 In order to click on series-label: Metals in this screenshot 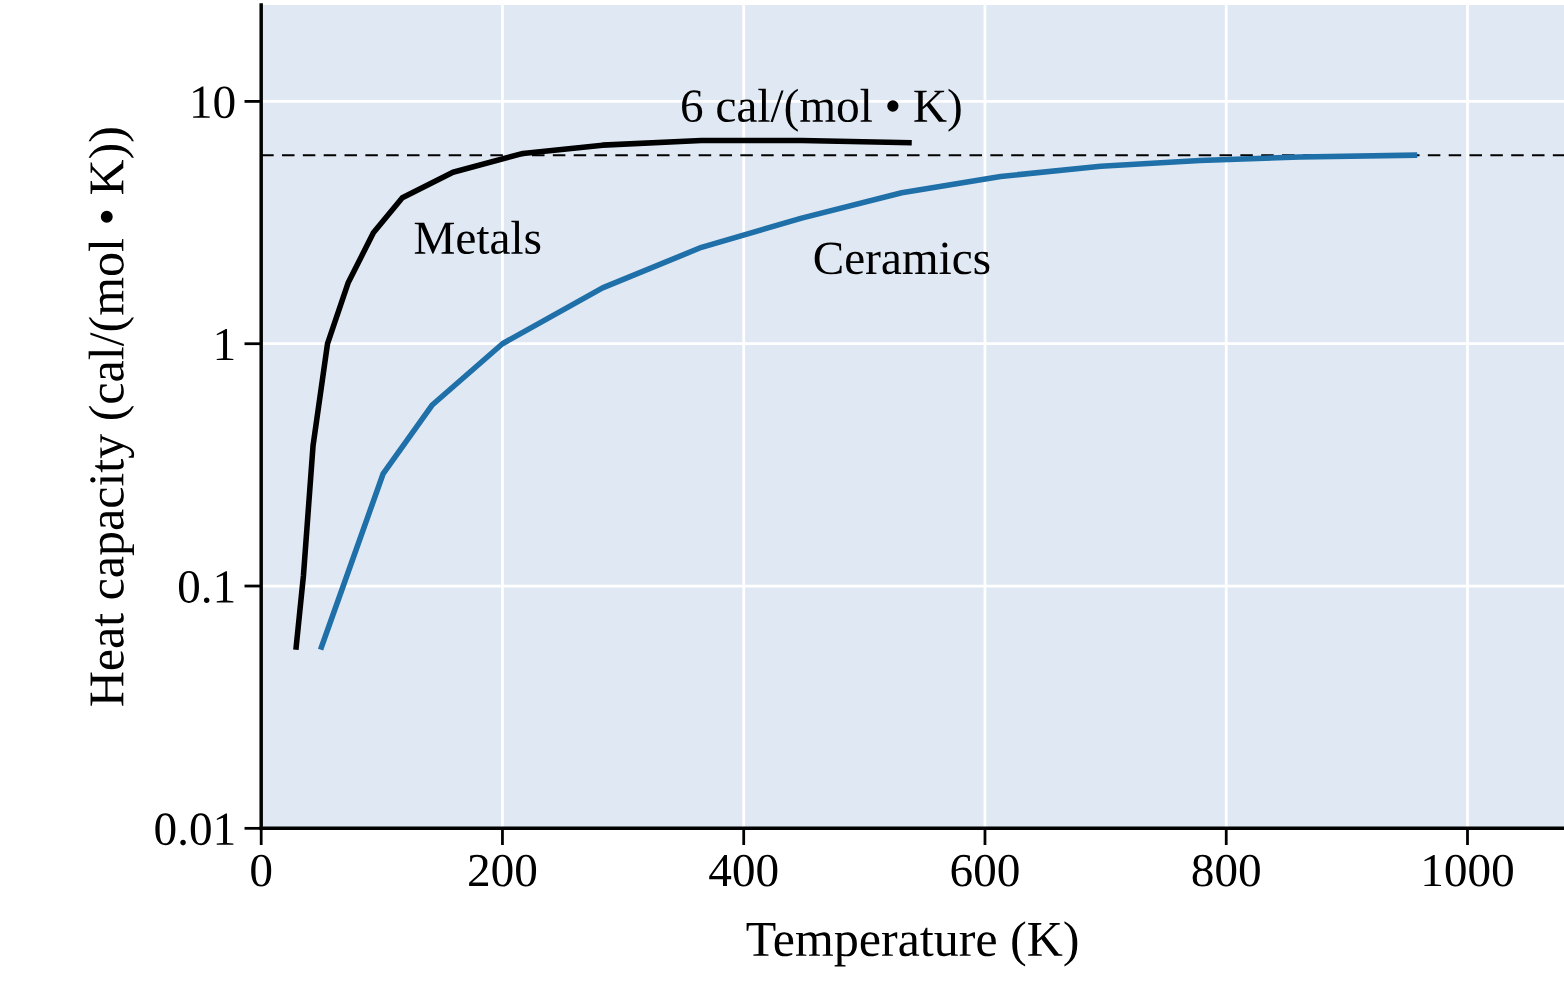, I will do `click(477, 237)`.